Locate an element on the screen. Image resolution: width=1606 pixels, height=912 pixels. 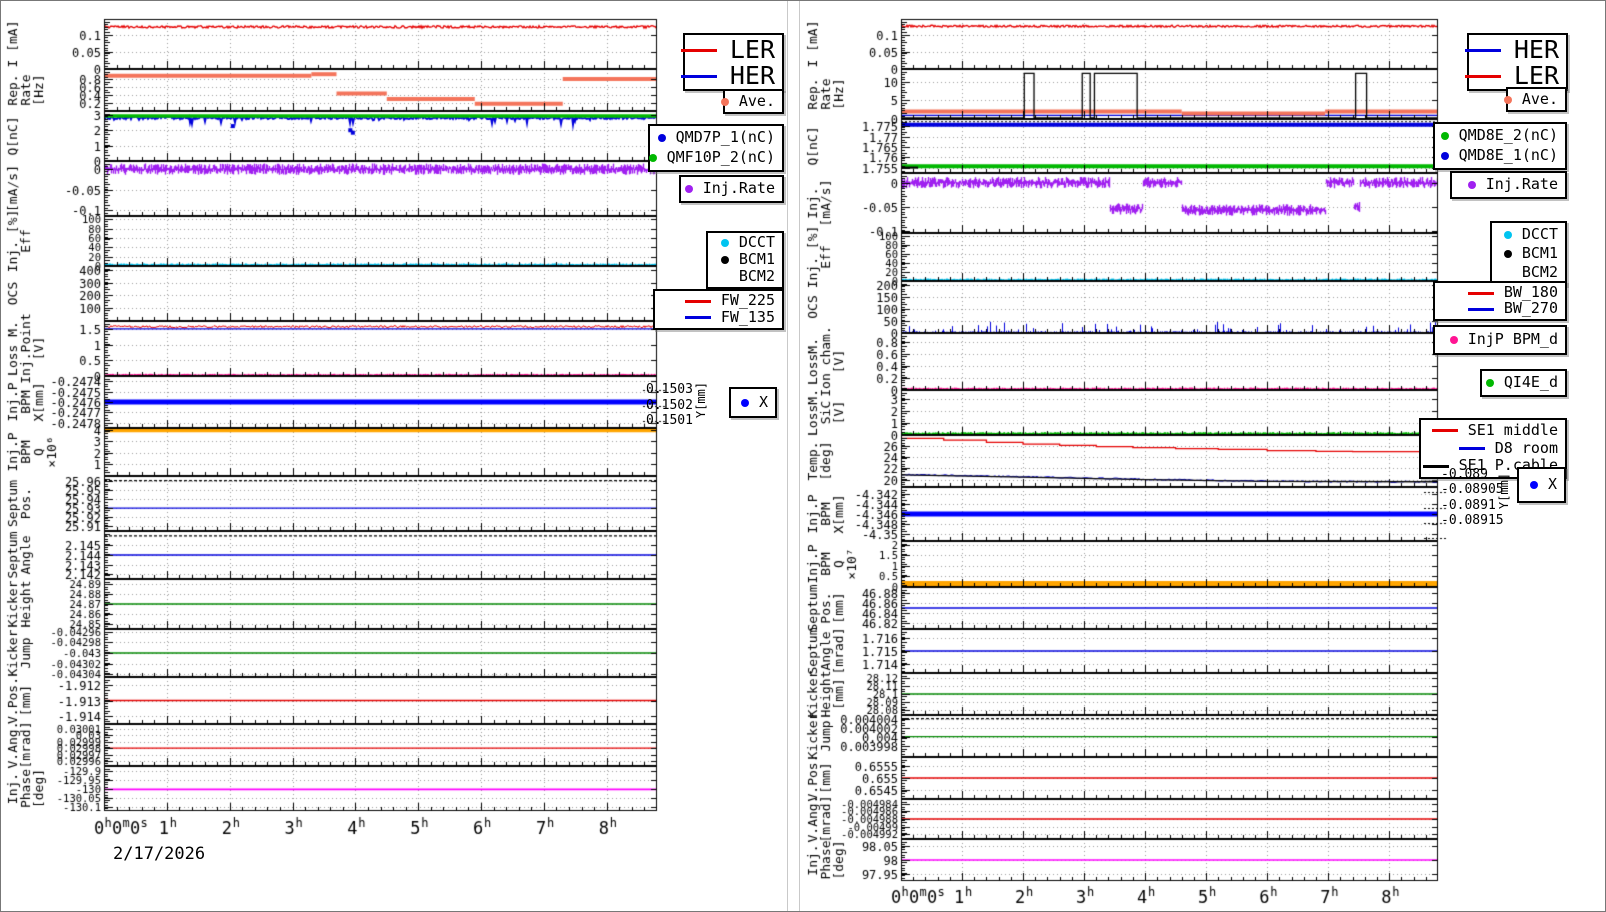
legend-entry: D8 room is located at coordinates (1493, 447).